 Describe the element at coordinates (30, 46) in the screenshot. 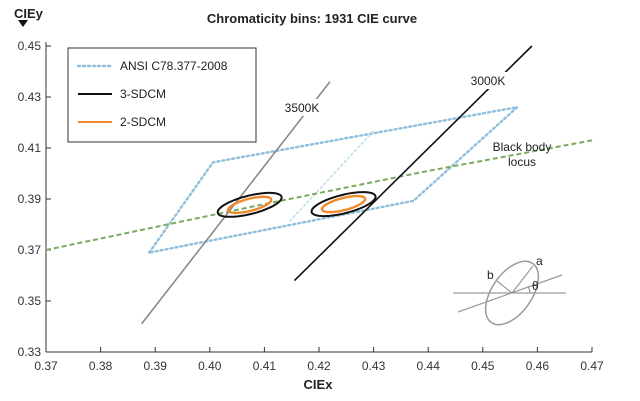

I see `y-tick-label: 0.45` at that location.